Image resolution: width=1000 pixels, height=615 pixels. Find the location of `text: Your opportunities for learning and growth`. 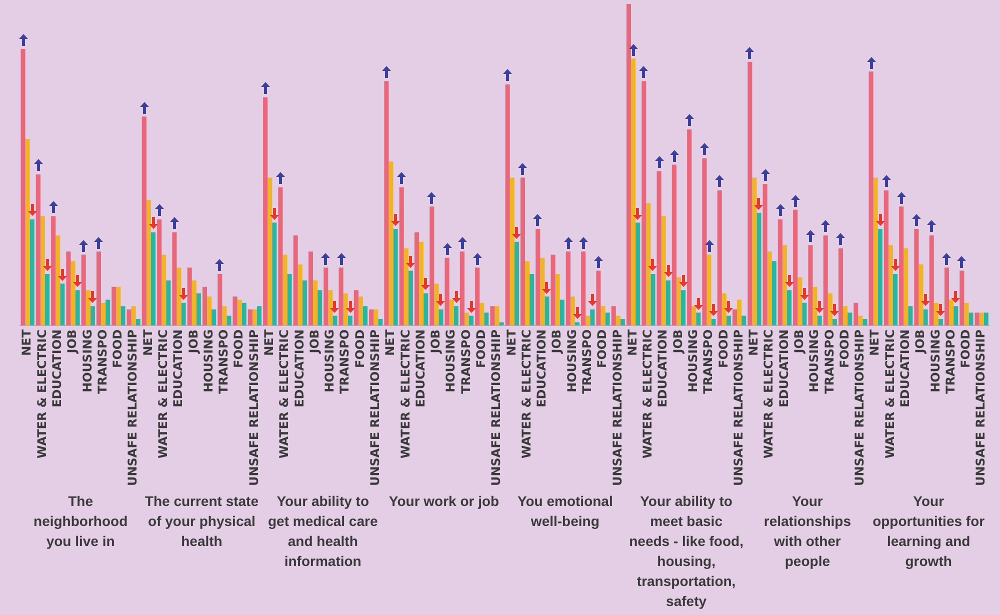

text: Your opportunities for learning and growth is located at coordinates (929, 530).